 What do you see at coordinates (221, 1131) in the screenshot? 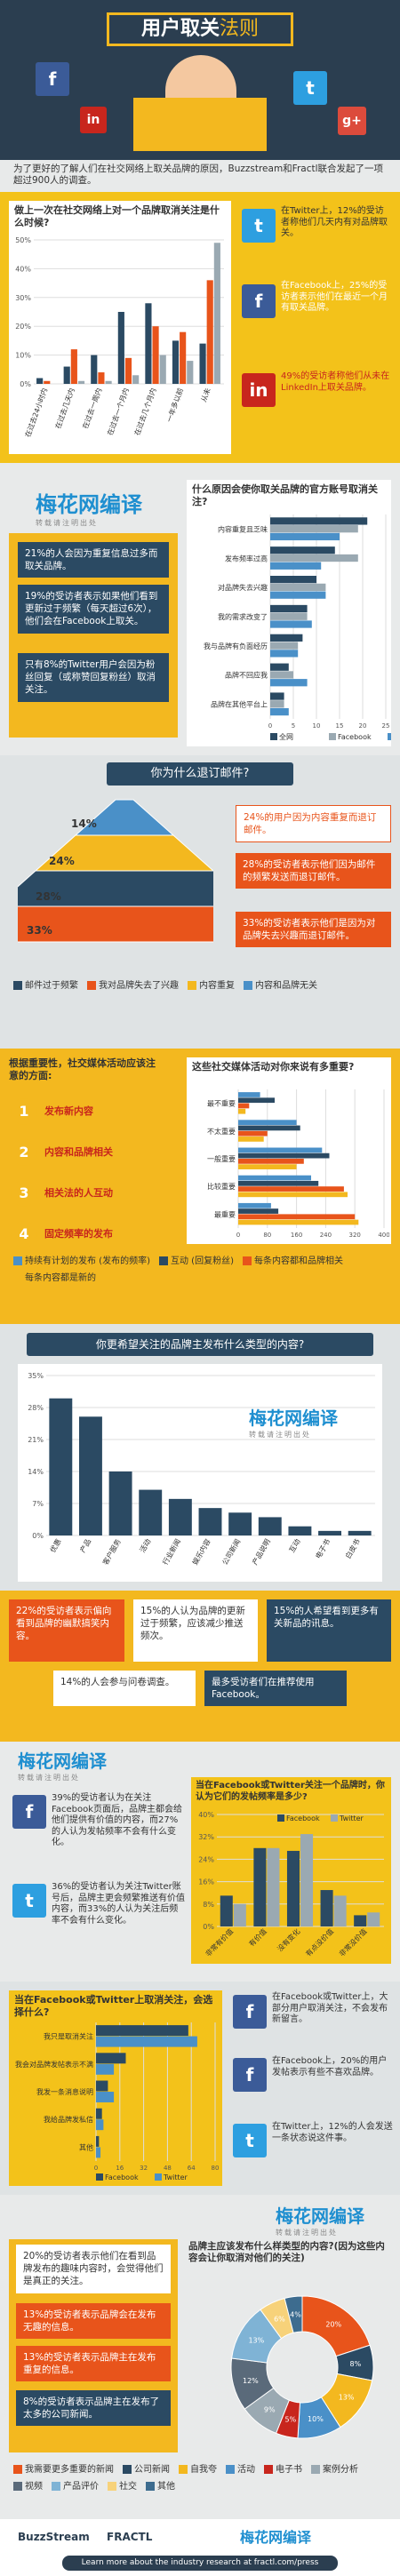
I see `y-tick-label: 不太重要` at bounding box center [221, 1131].